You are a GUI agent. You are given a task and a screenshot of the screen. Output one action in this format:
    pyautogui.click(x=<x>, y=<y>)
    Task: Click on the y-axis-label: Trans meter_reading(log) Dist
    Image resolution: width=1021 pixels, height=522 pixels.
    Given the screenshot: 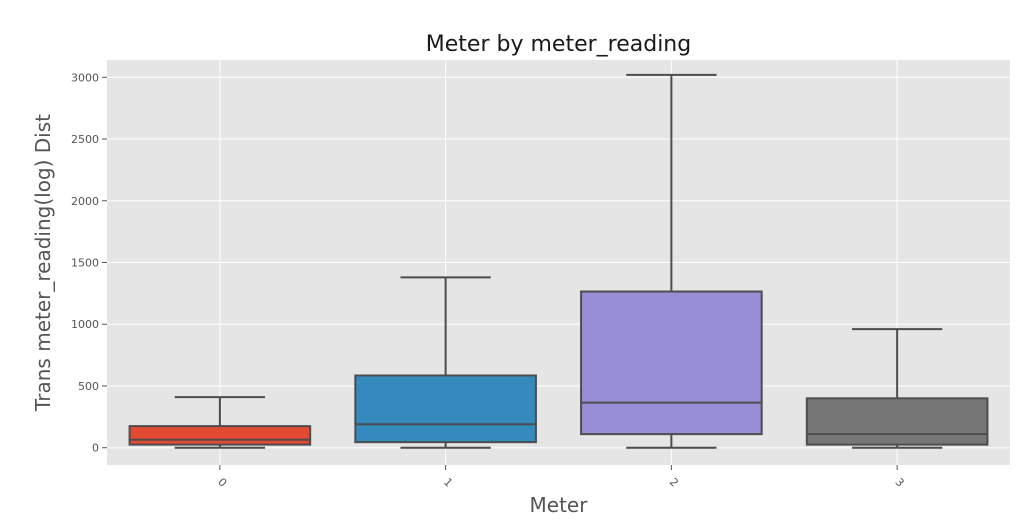 What is the action you would take?
    pyautogui.click(x=43, y=263)
    